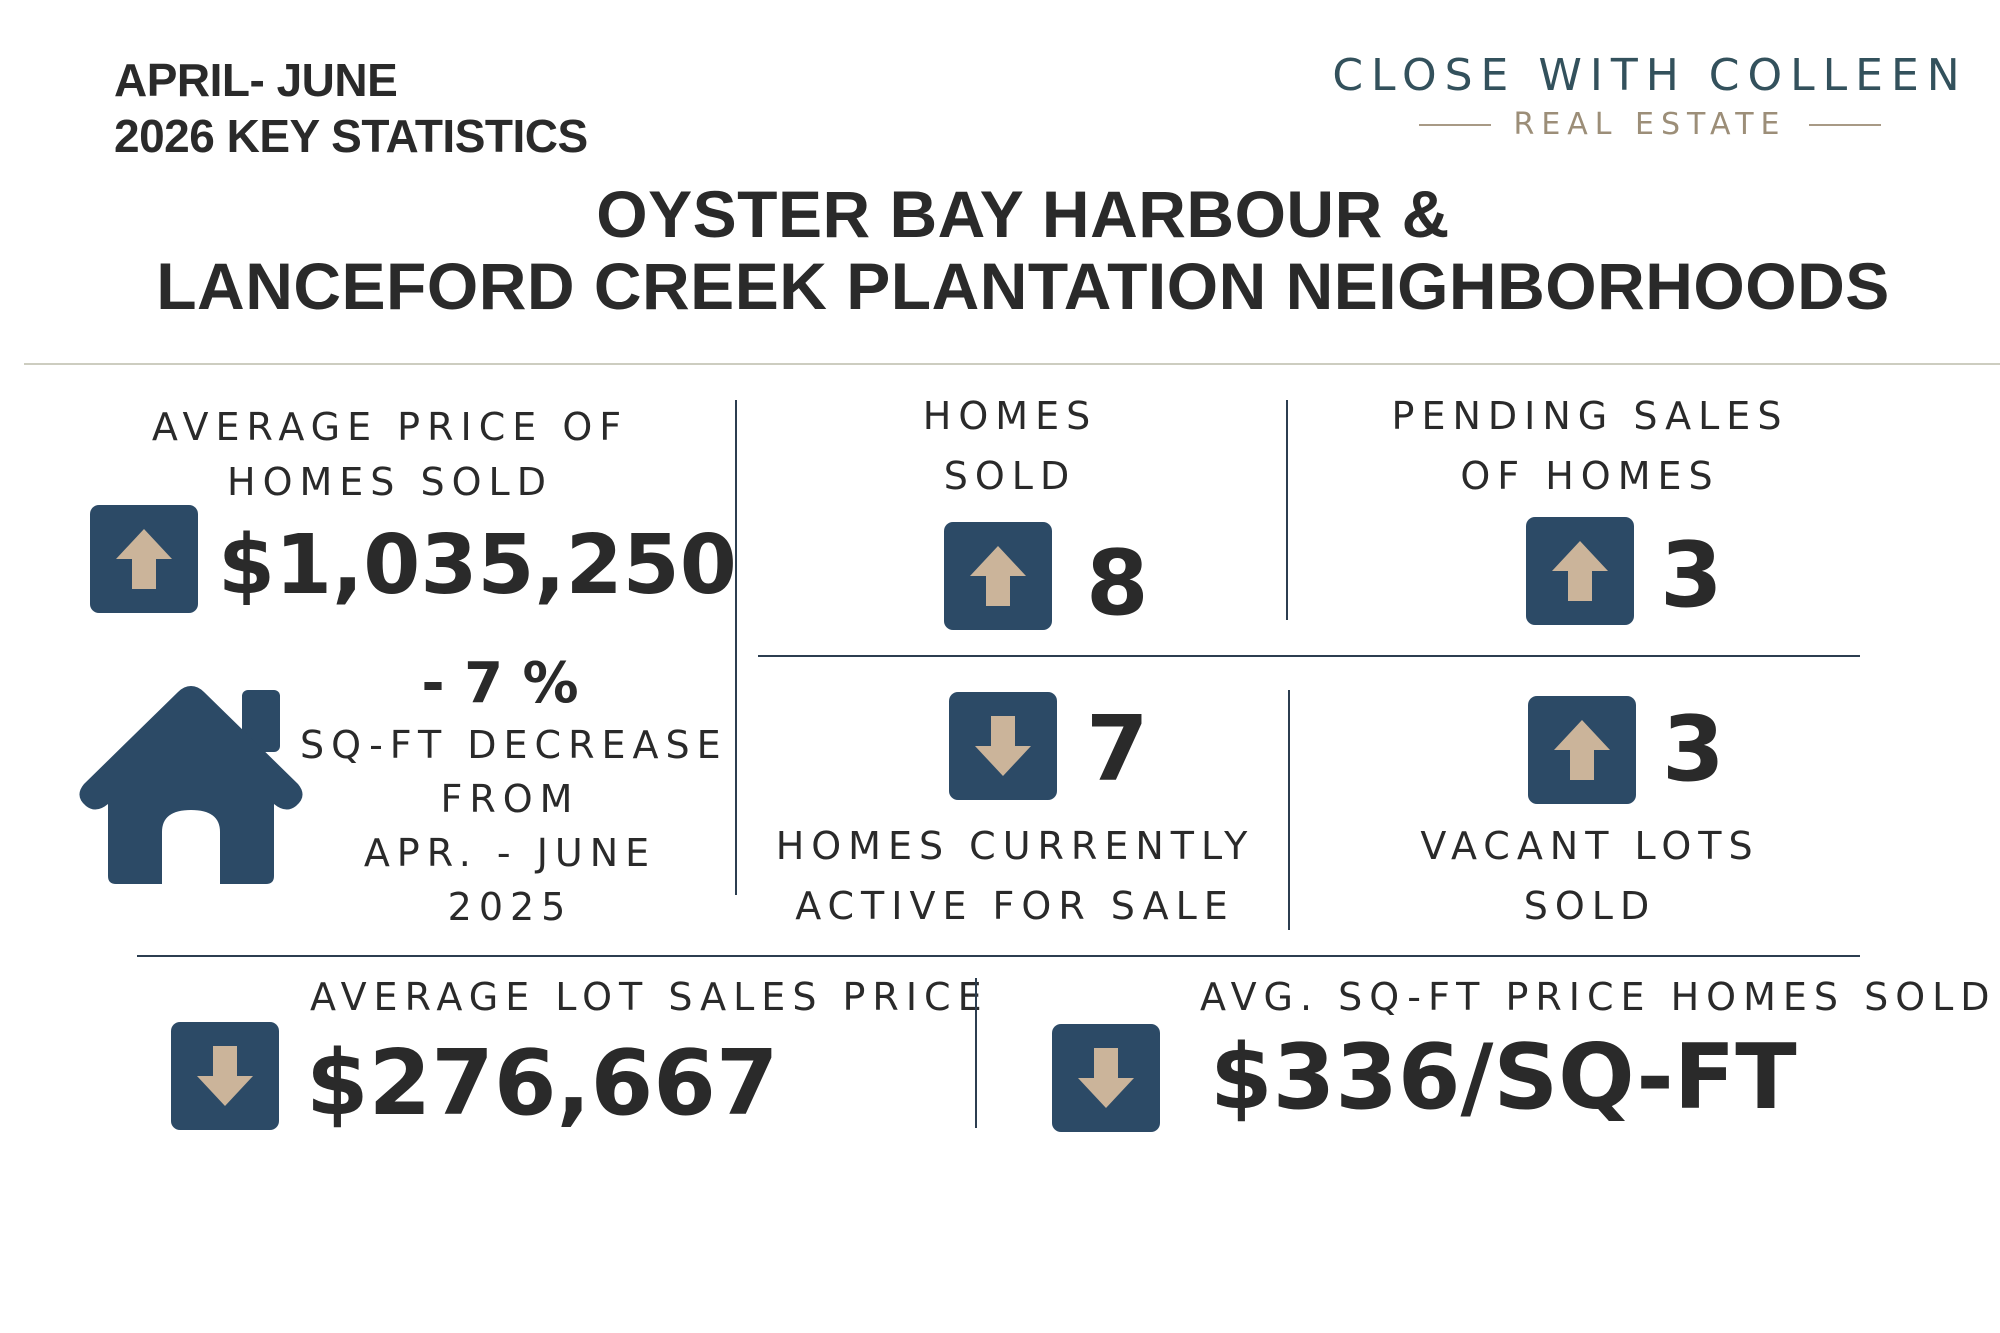 Image resolution: width=2000 pixels, height=1333 pixels. I want to click on vacant-lots-value: 3, so click(1693, 749).